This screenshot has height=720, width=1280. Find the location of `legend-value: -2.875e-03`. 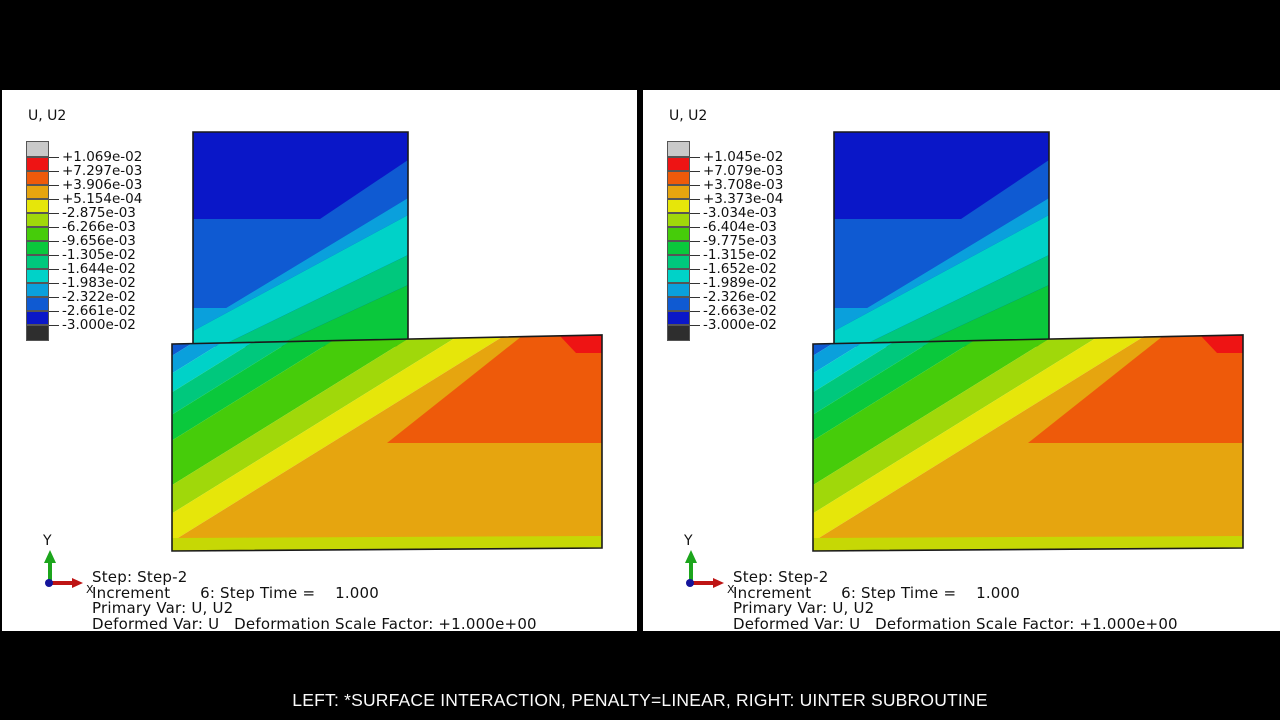

legend-value: -2.875e-03 is located at coordinates (99, 213).